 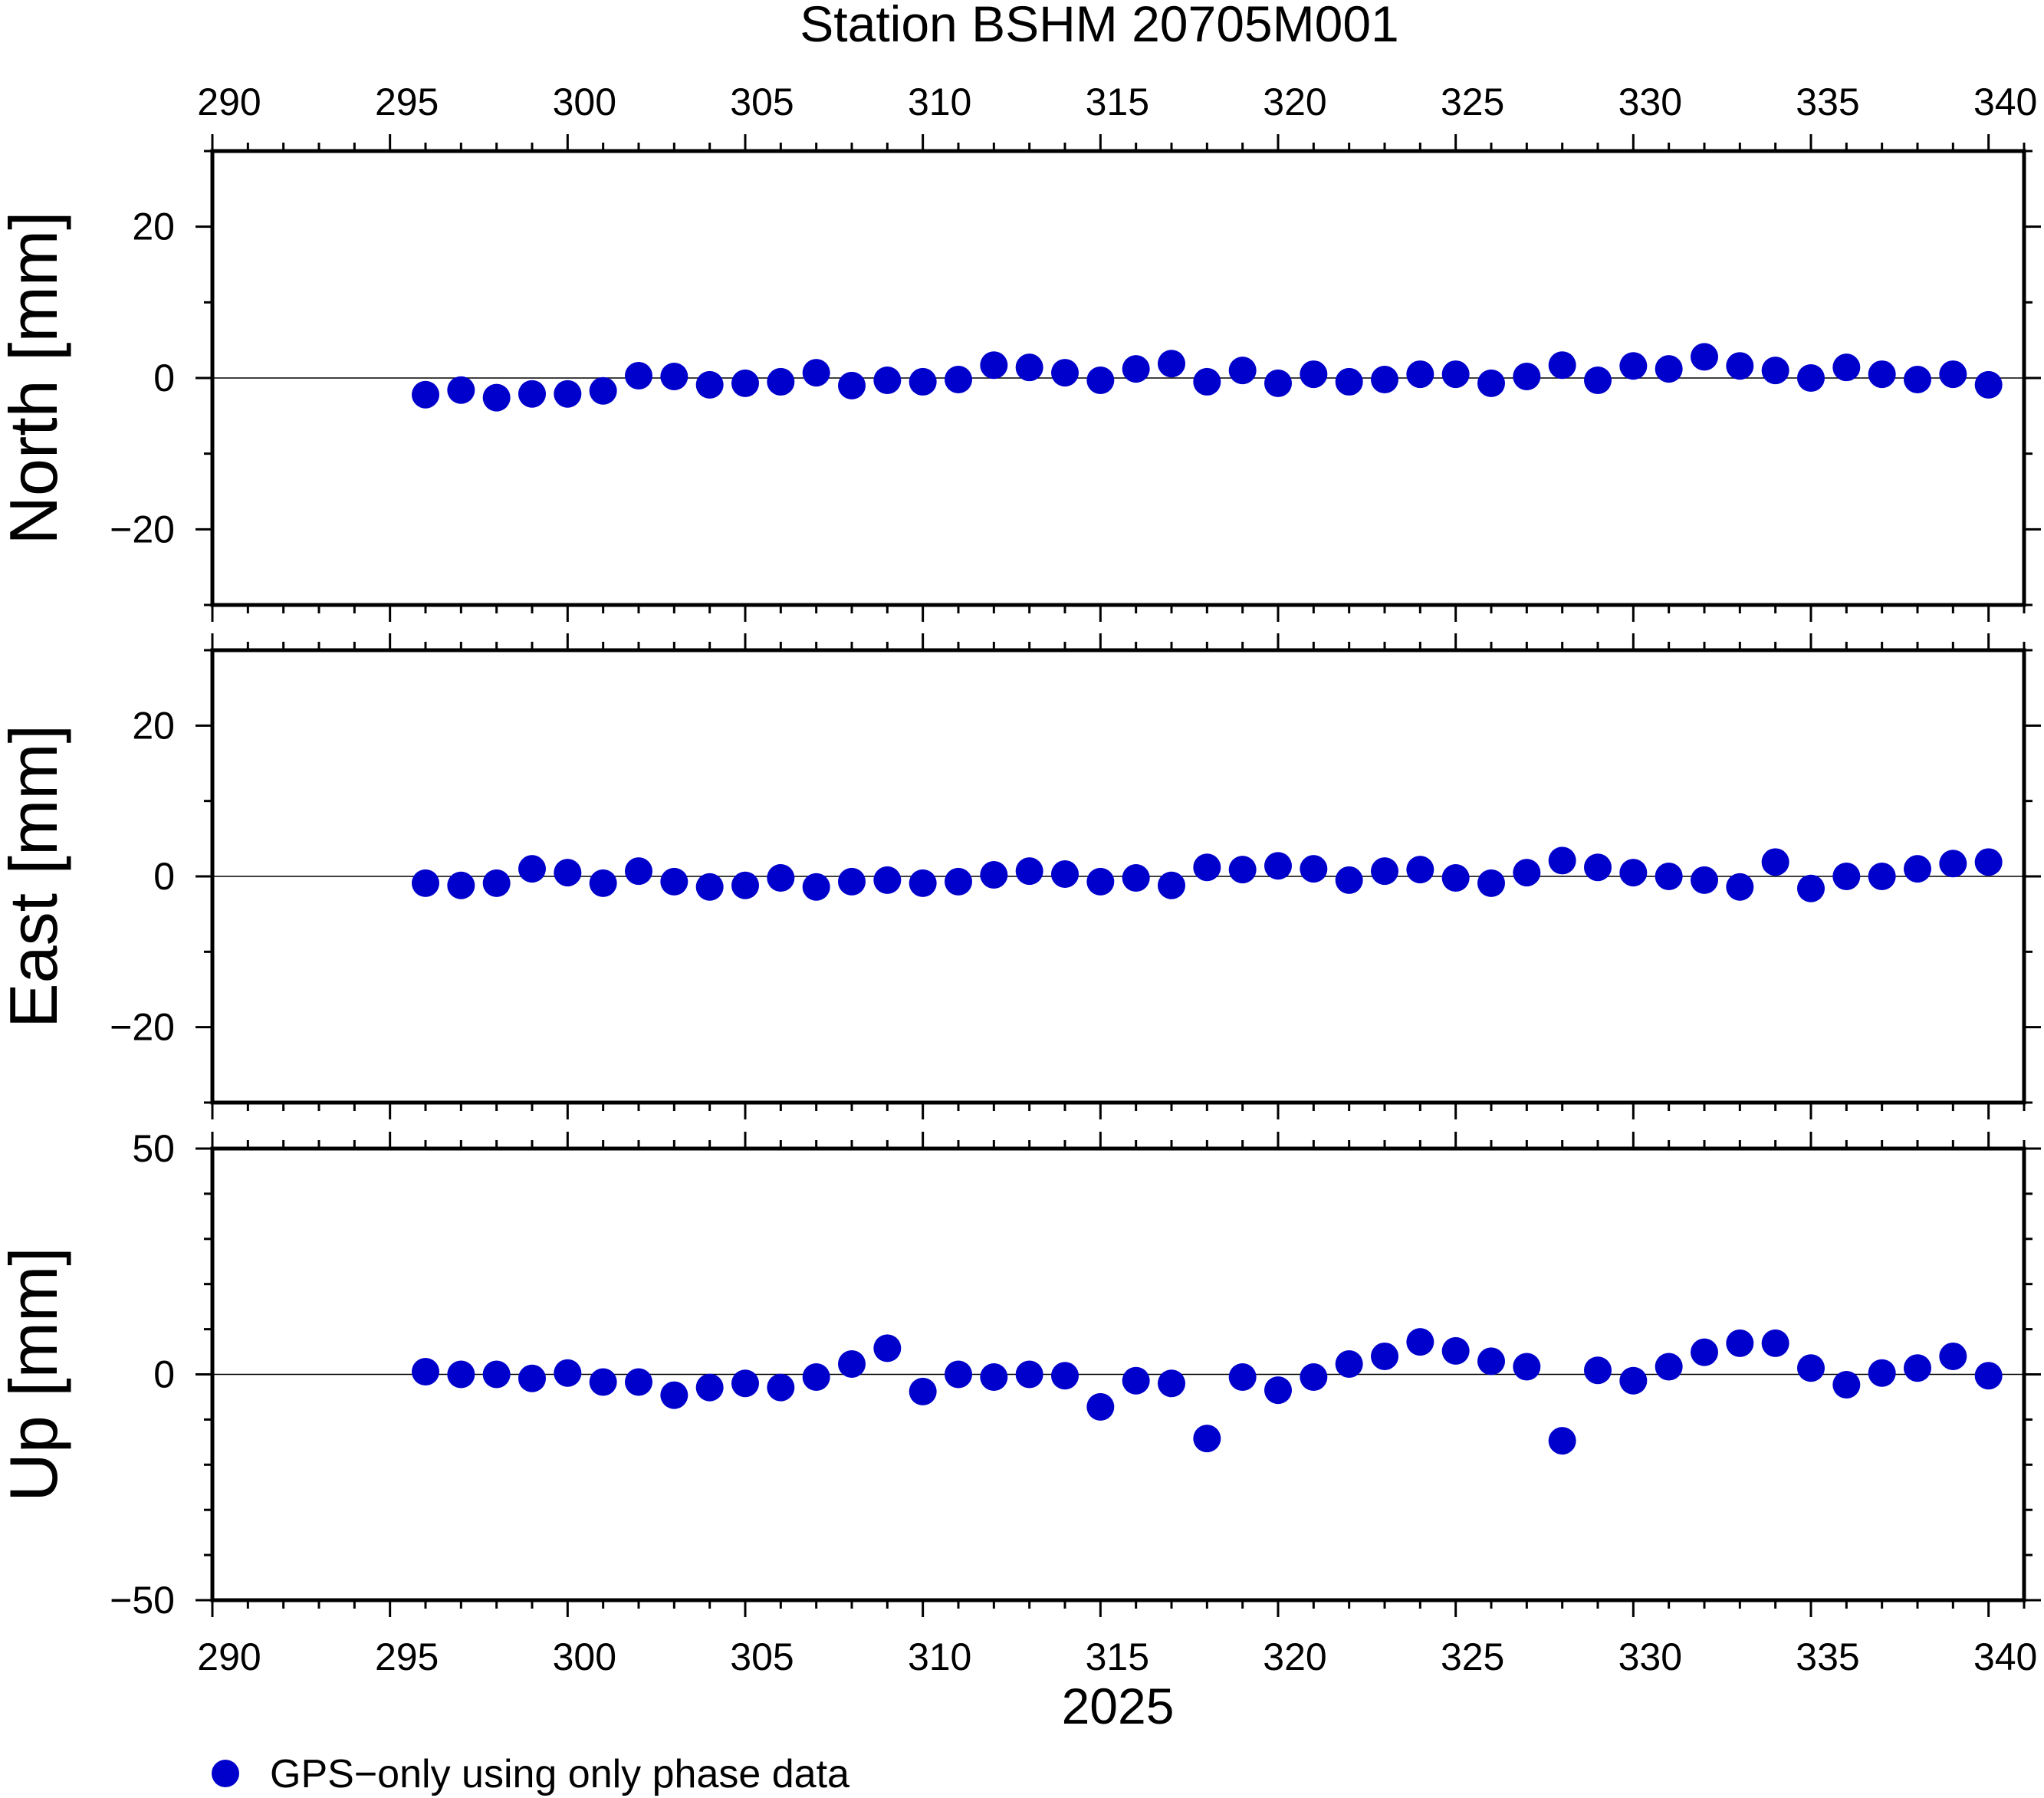 I want to click on top-x-tick-label: 335, so click(x=1828, y=102).